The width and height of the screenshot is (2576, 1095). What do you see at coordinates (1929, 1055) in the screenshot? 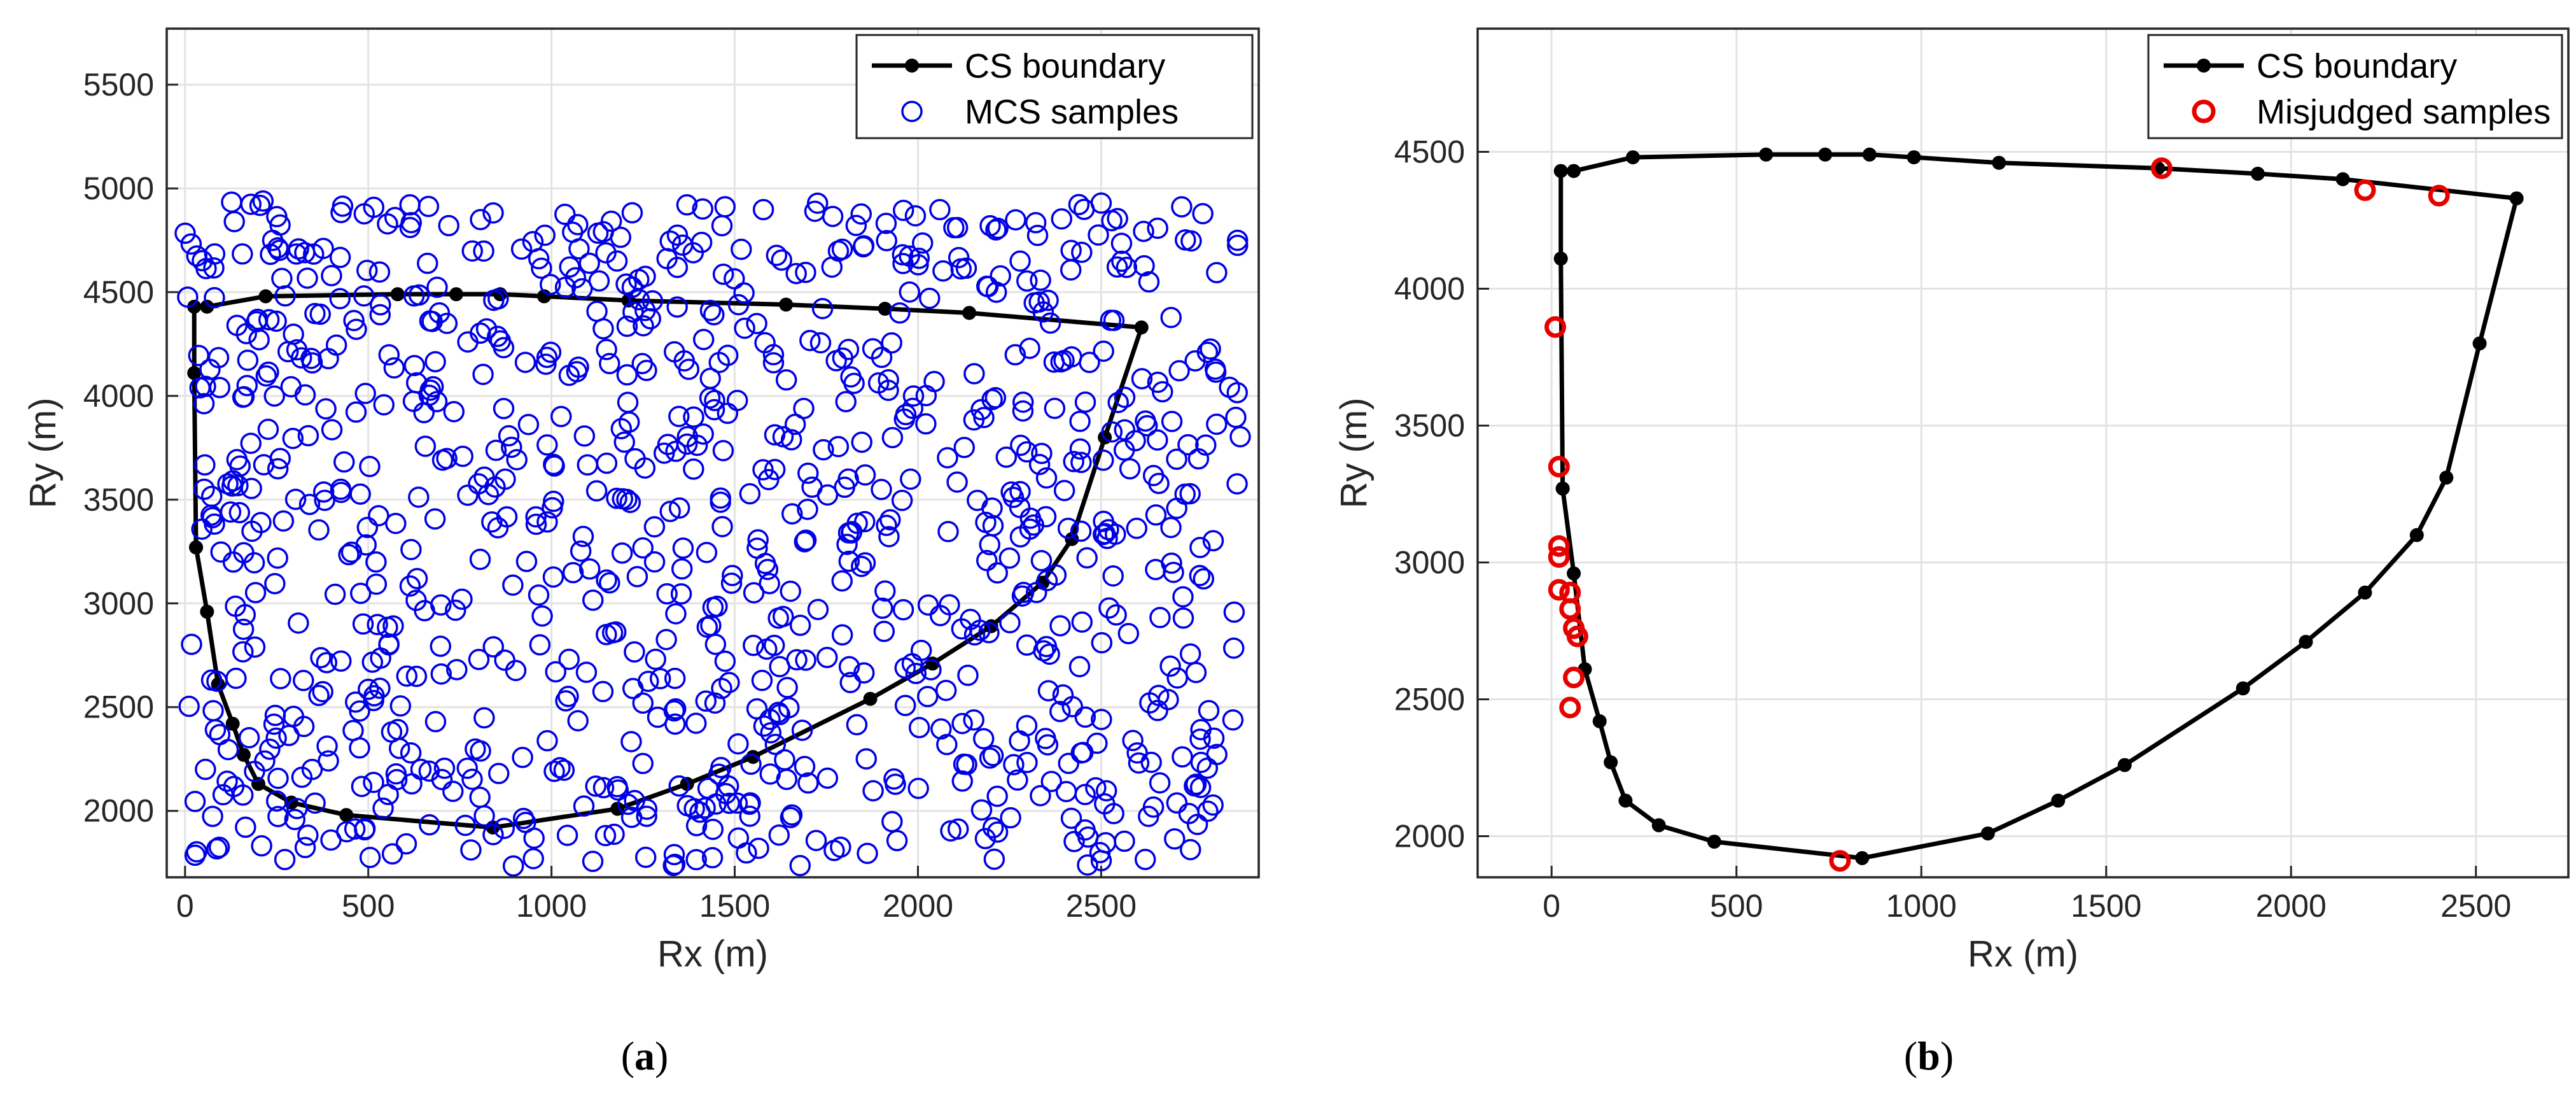
I see `panel-caption: (b)` at bounding box center [1929, 1055].